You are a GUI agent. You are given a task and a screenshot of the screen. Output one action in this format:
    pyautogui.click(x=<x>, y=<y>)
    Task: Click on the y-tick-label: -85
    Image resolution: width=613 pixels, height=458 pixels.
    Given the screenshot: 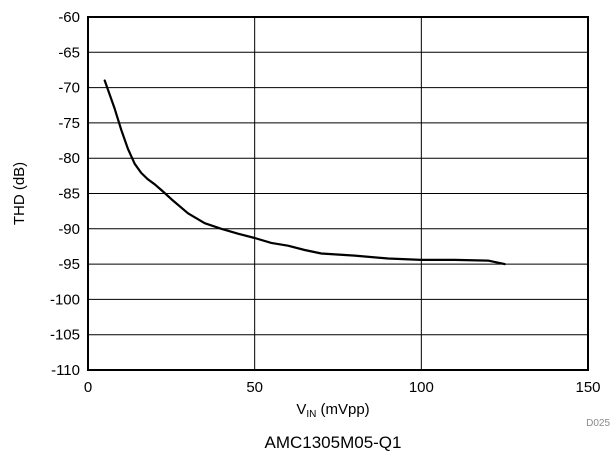 What is the action you would take?
    pyautogui.click(x=69, y=194)
    